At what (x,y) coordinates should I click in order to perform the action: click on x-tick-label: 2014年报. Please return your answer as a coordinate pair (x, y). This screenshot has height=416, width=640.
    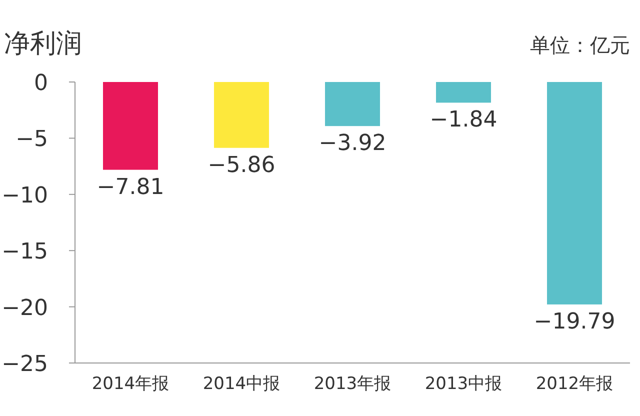
    Looking at the image, I should click on (131, 384).